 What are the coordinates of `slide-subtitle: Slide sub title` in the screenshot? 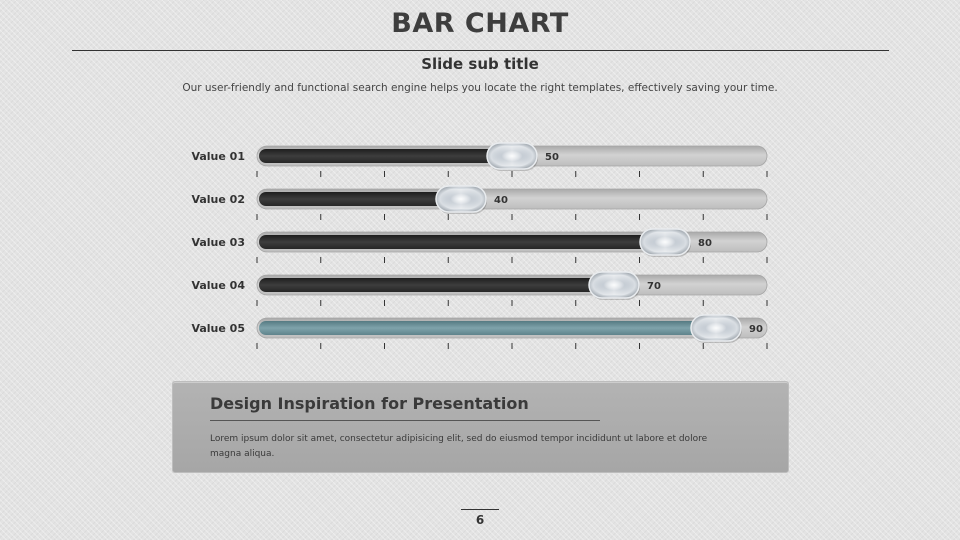 It's located at (480, 64).